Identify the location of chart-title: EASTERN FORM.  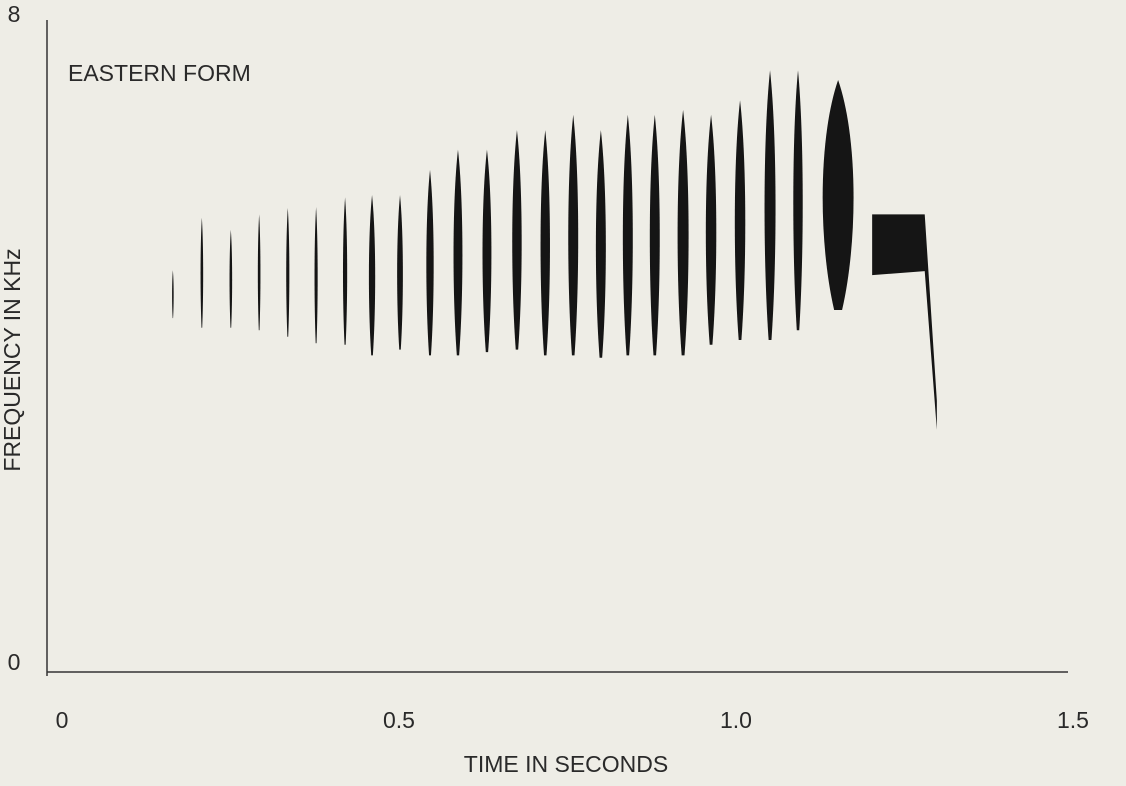
(159, 73).